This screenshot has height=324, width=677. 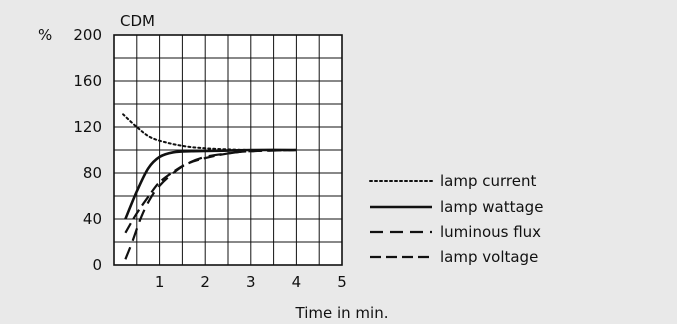 What do you see at coordinates (45, 35) in the screenshot?
I see `y-axis-unit: %` at bounding box center [45, 35].